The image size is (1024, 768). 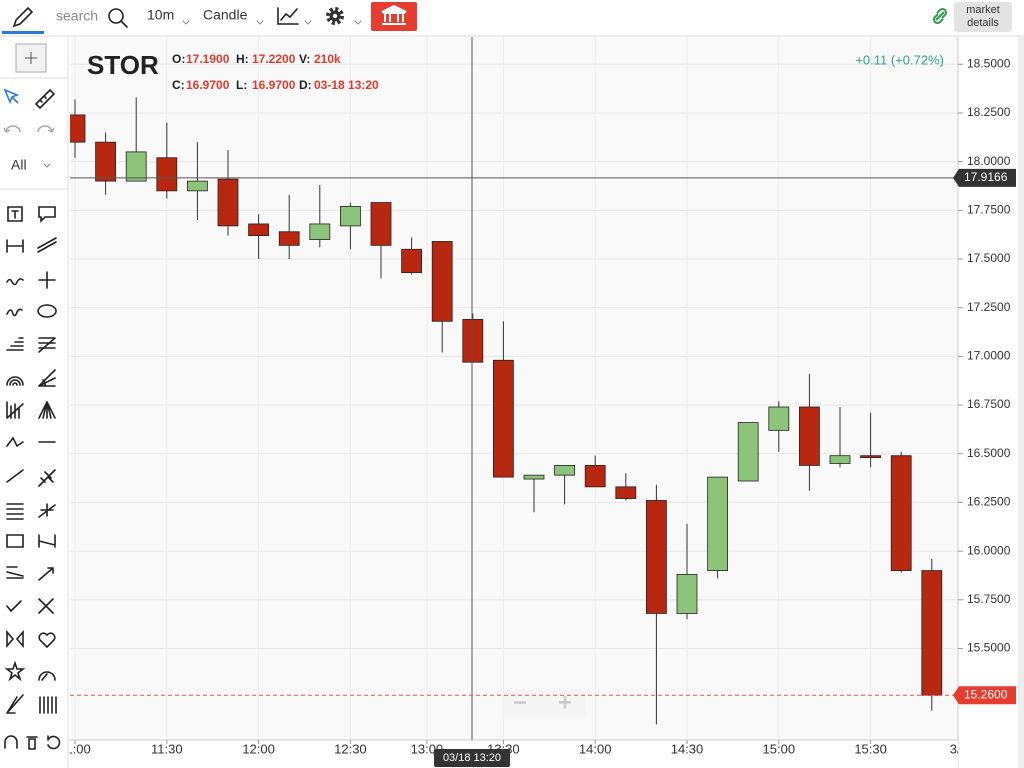 I want to click on interval-select: 10m, so click(x=168, y=16).